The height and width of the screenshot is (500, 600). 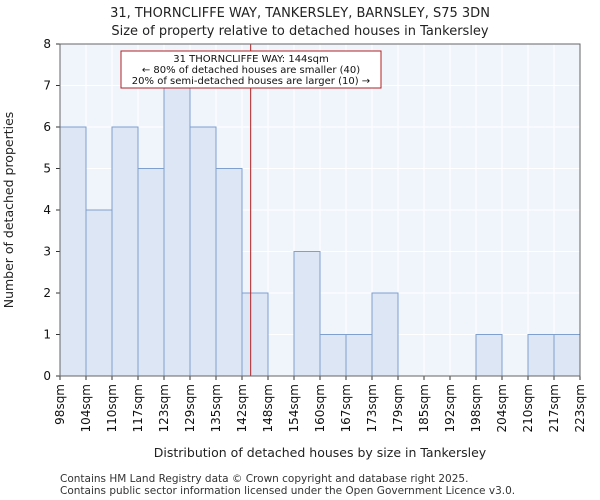 What do you see at coordinates (567, 355) in the screenshot?
I see `bar-217sqm` at bounding box center [567, 355].